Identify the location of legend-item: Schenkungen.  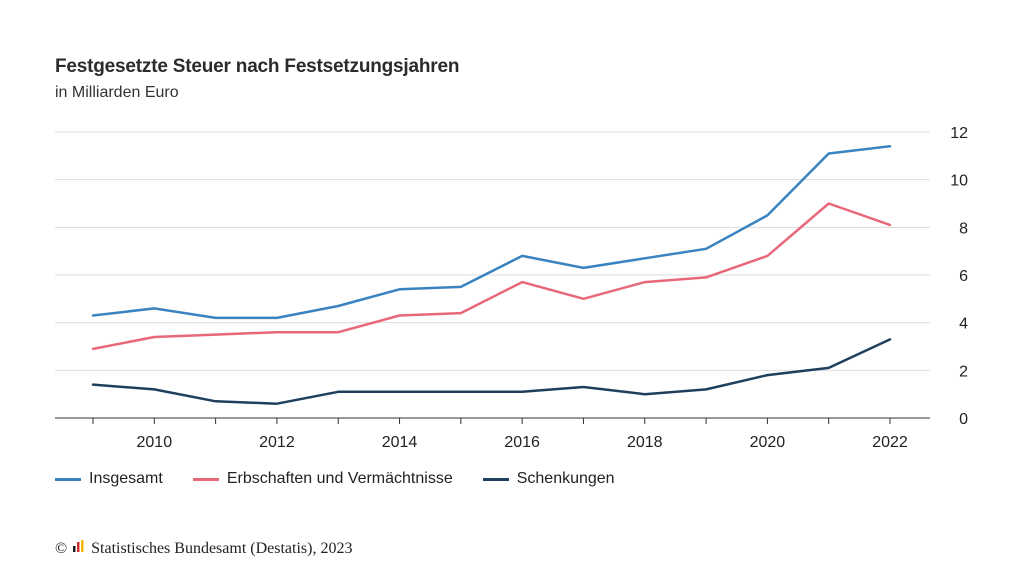
(548, 479).